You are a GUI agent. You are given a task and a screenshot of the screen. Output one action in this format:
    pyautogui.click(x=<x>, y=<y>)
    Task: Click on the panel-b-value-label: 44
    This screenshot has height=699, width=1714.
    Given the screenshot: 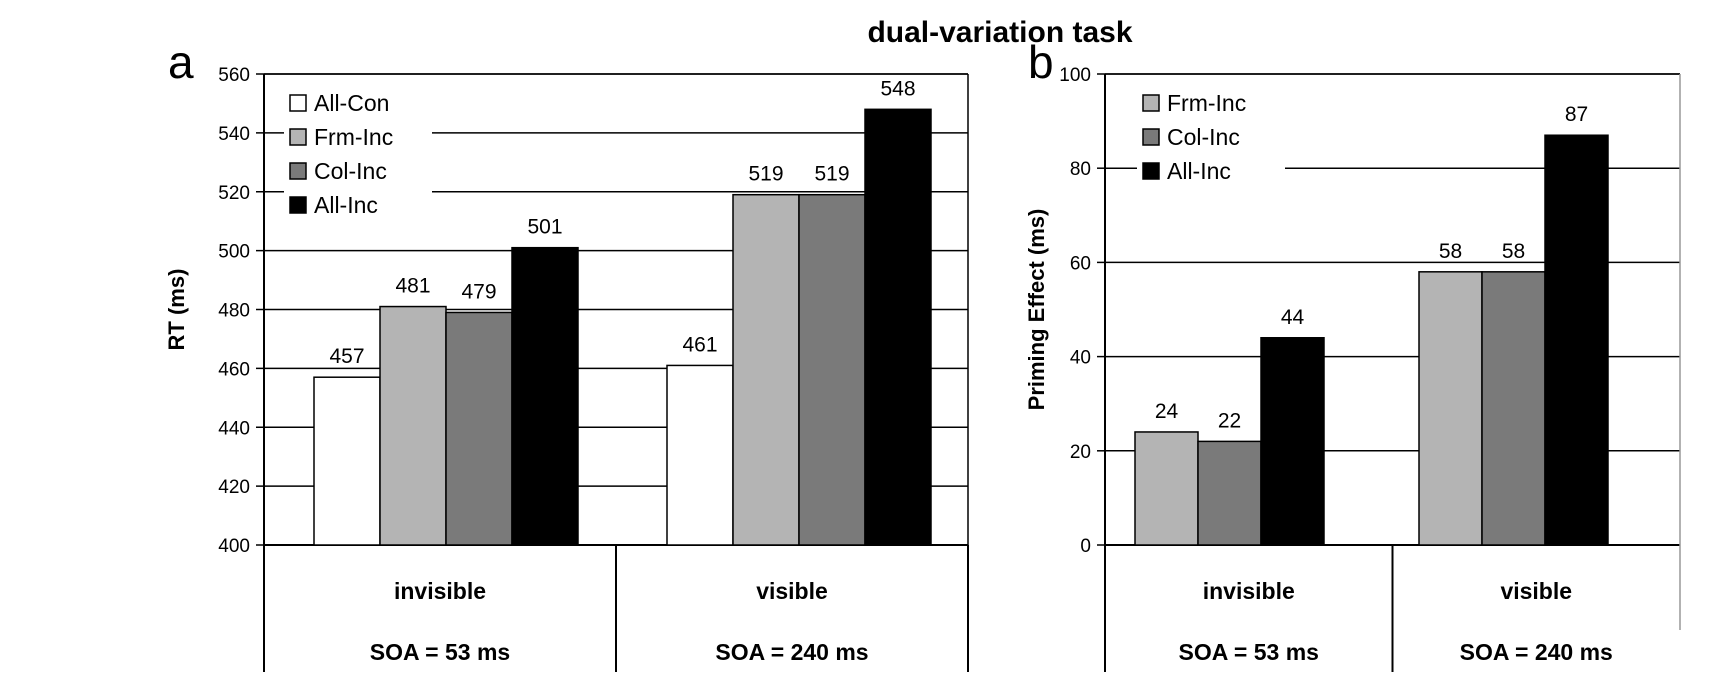 What is the action you would take?
    pyautogui.click(x=1293, y=317)
    